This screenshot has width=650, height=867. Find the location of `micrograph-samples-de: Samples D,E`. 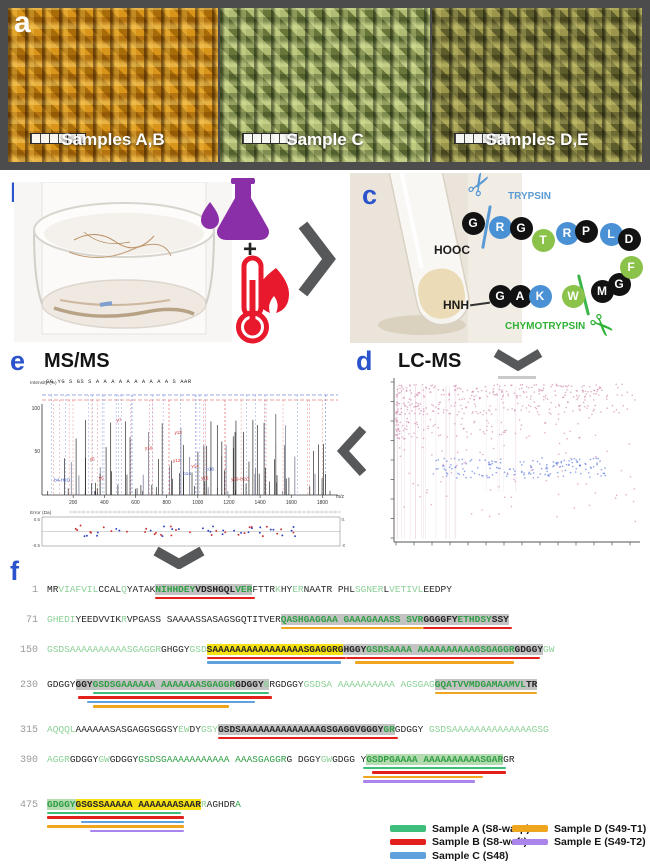

micrograph-samples-de: Samples D,E is located at coordinates (537, 85).